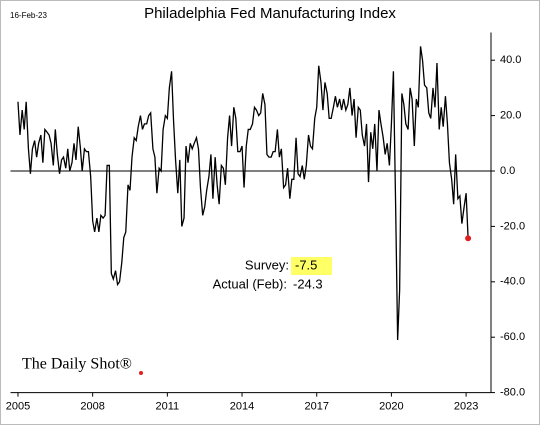  I want to click on survey-highlight, so click(311, 266).